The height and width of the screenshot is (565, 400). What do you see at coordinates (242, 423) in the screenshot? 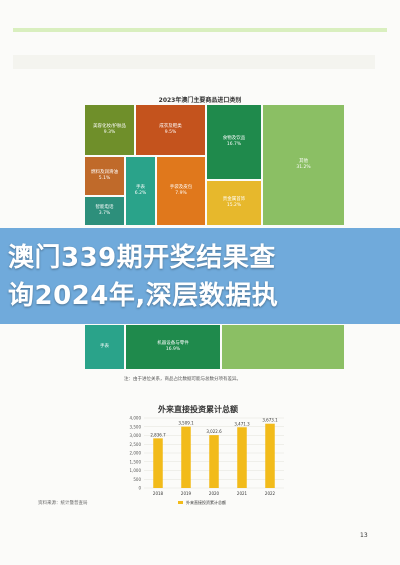
I see `data-label: 3,471.3` at bounding box center [242, 423].